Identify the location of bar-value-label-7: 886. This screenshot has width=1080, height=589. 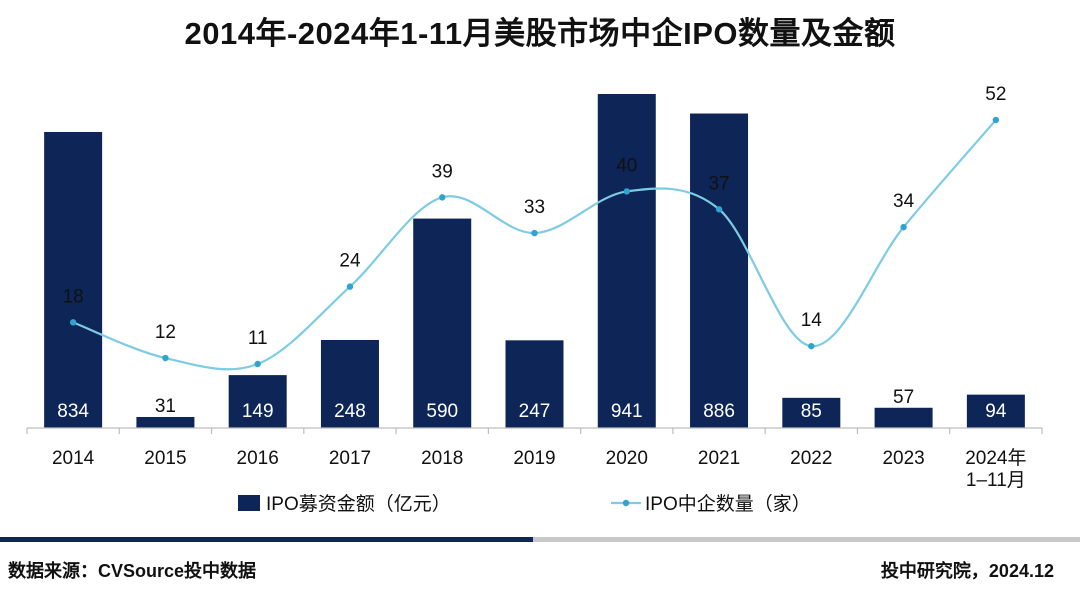
(719, 411).